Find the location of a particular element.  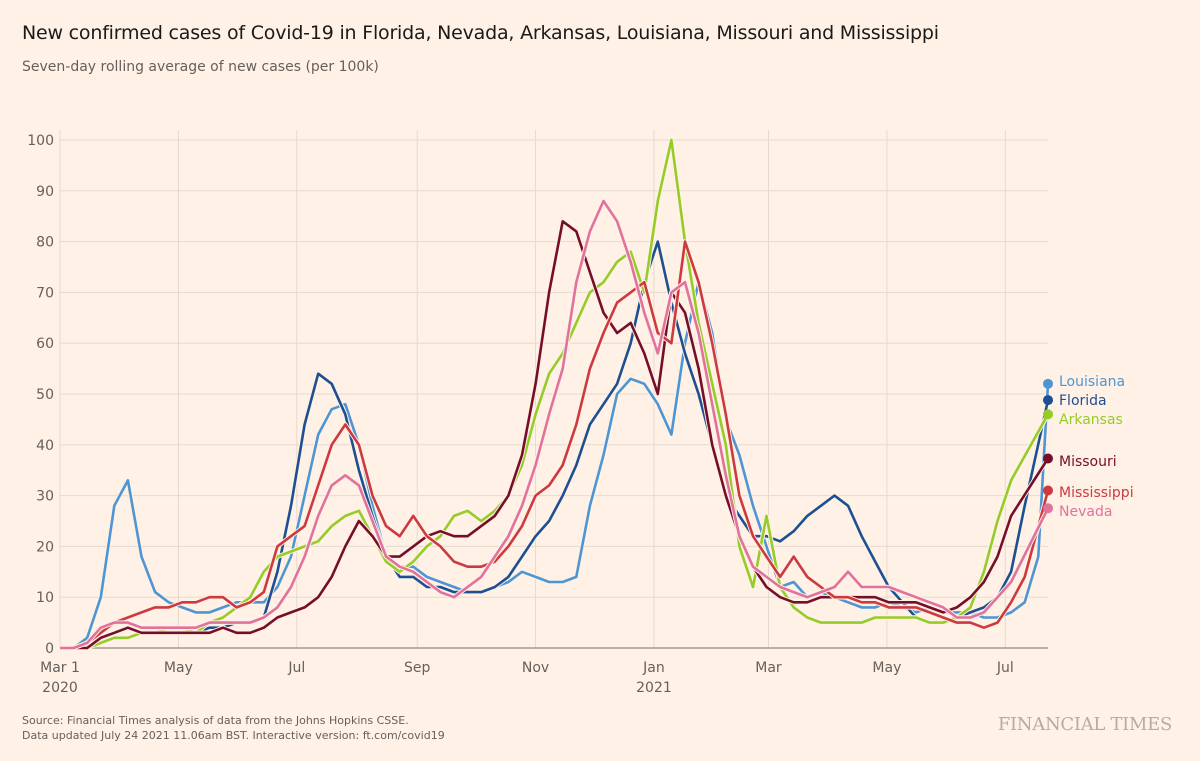

end-dot-mississippi is located at coordinates (1048, 490).